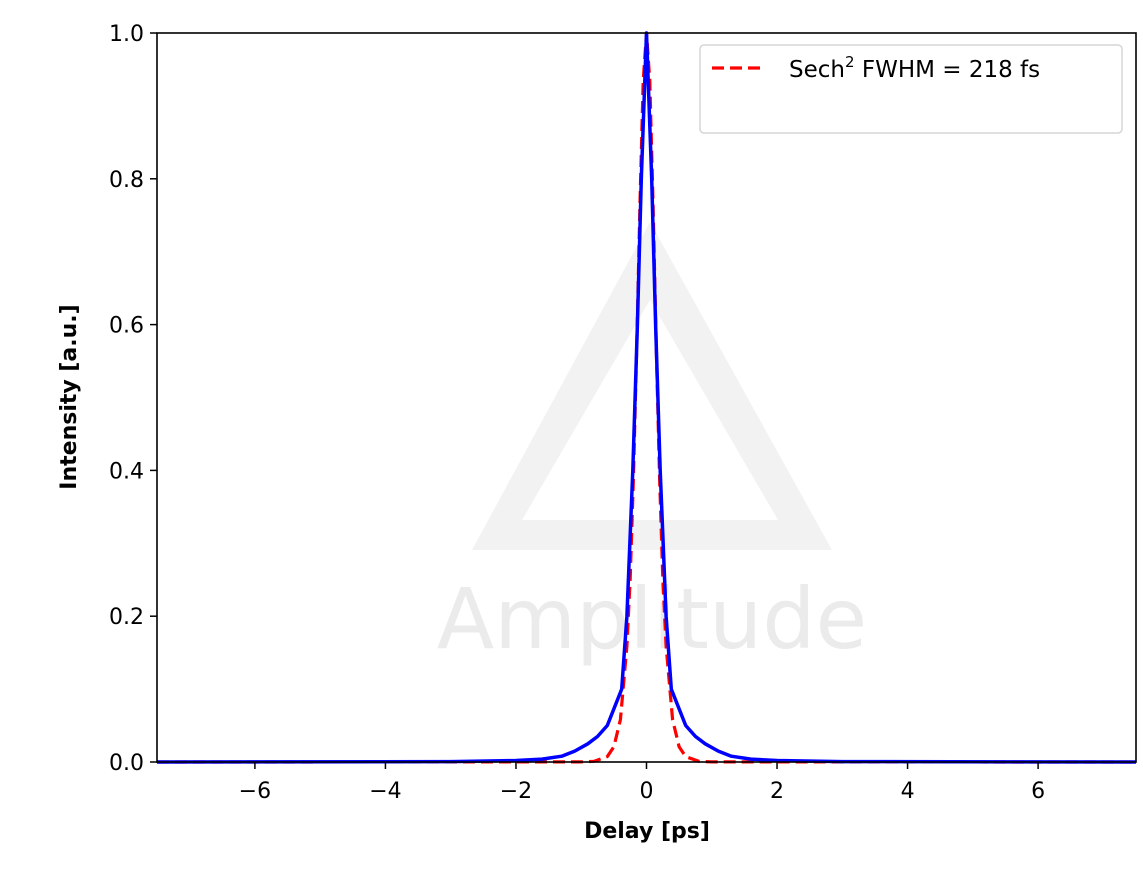 The width and height of the screenshot is (1143, 869). Describe the element at coordinates (647, 791) in the screenshot. I see `x-tick-label: 0` at that location.